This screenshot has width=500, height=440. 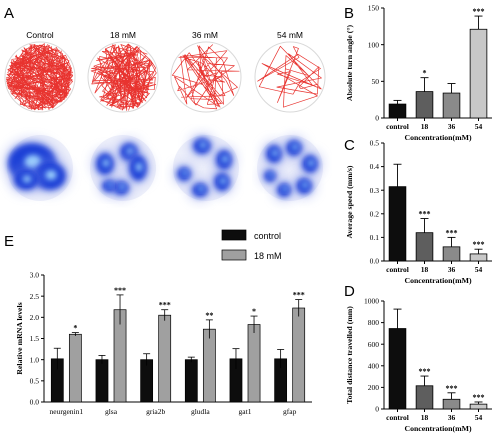 I want to click on trajectory-plots, so click(x=165, y=77).